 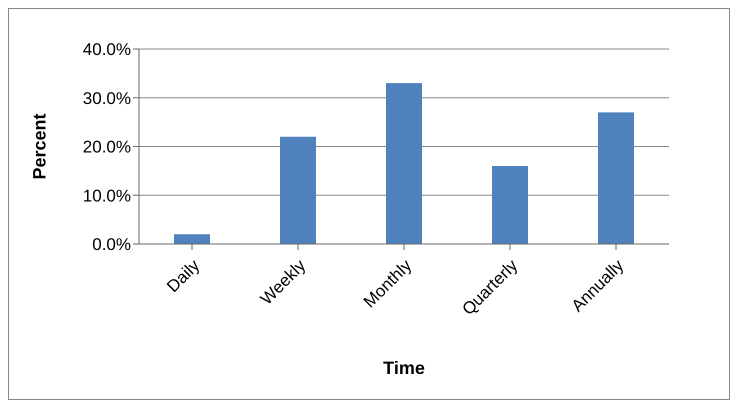 What do you see at coordinates (106, 196) in the screenshot?
I see `y-tick-label: 10.0%` at bounding box center [106, 196].